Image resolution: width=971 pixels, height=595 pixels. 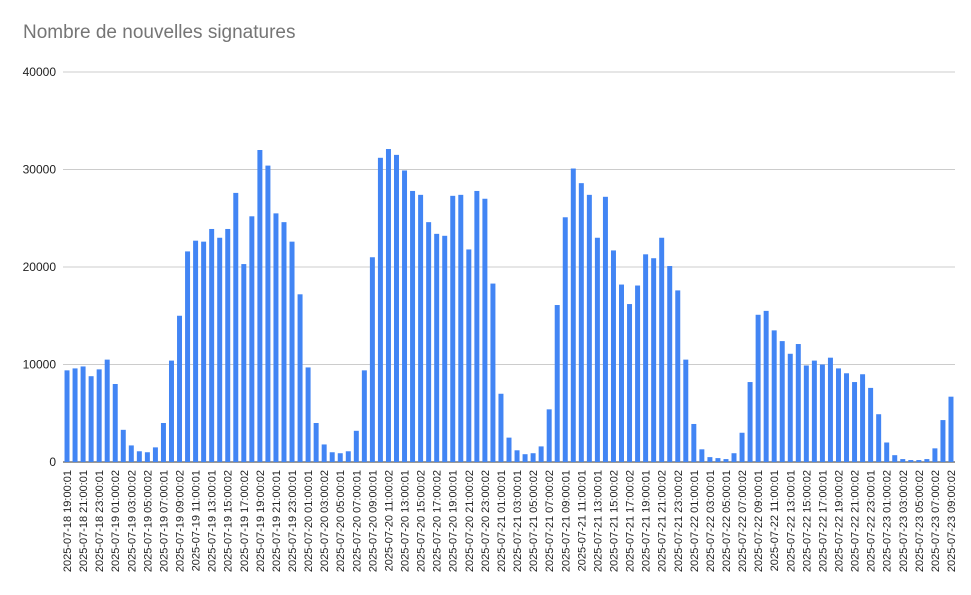 I want to click on x-tick-label: 2025-07-19 17:00:02, so click(x=245, y=521).